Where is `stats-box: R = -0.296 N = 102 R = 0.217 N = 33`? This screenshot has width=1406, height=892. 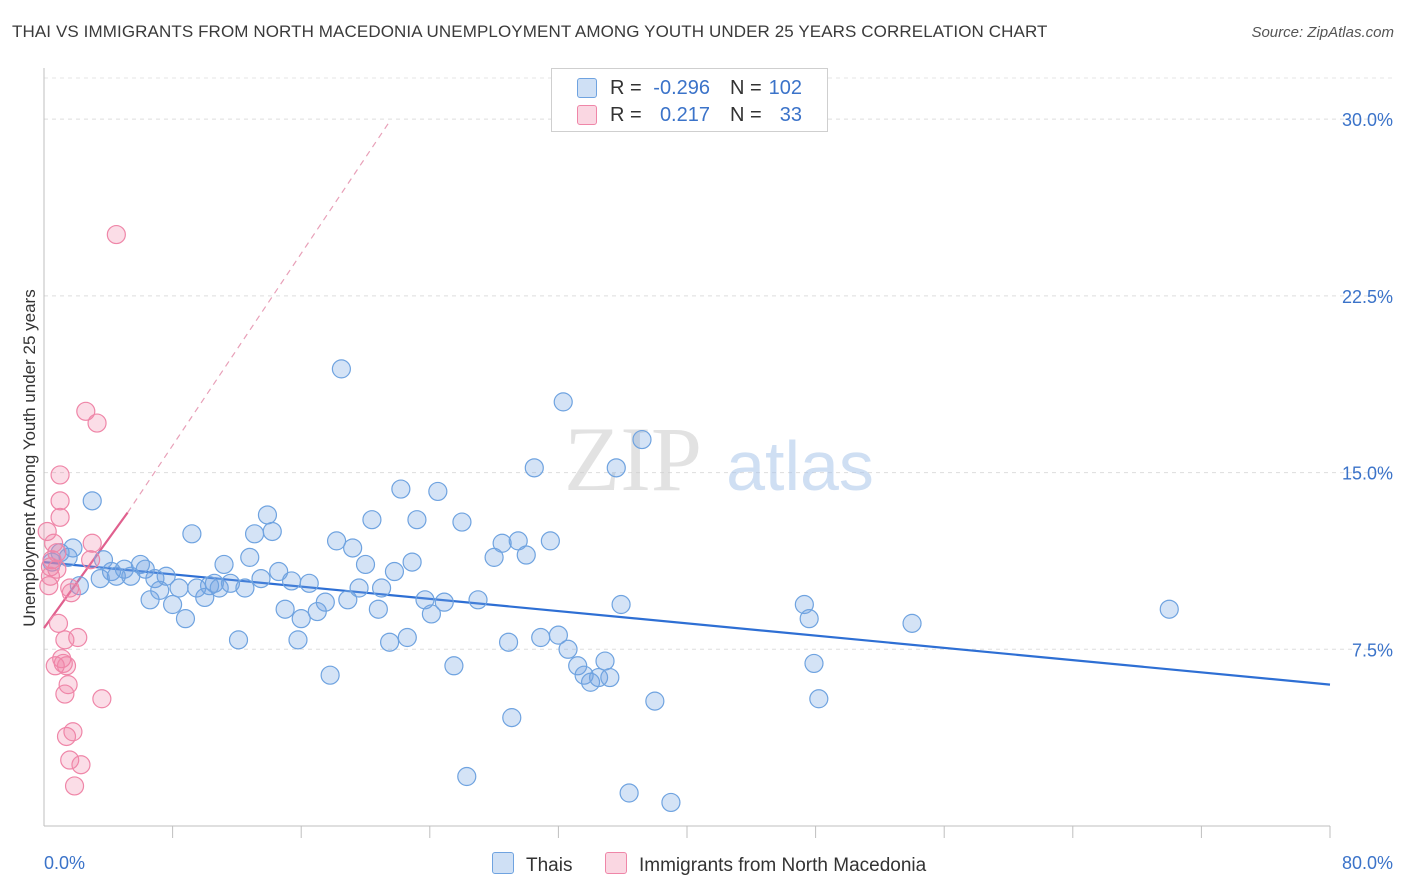 stats-box: R = -0.296 N = 102 R = 0.217 N = 33 is located at coordinates (689, 100).